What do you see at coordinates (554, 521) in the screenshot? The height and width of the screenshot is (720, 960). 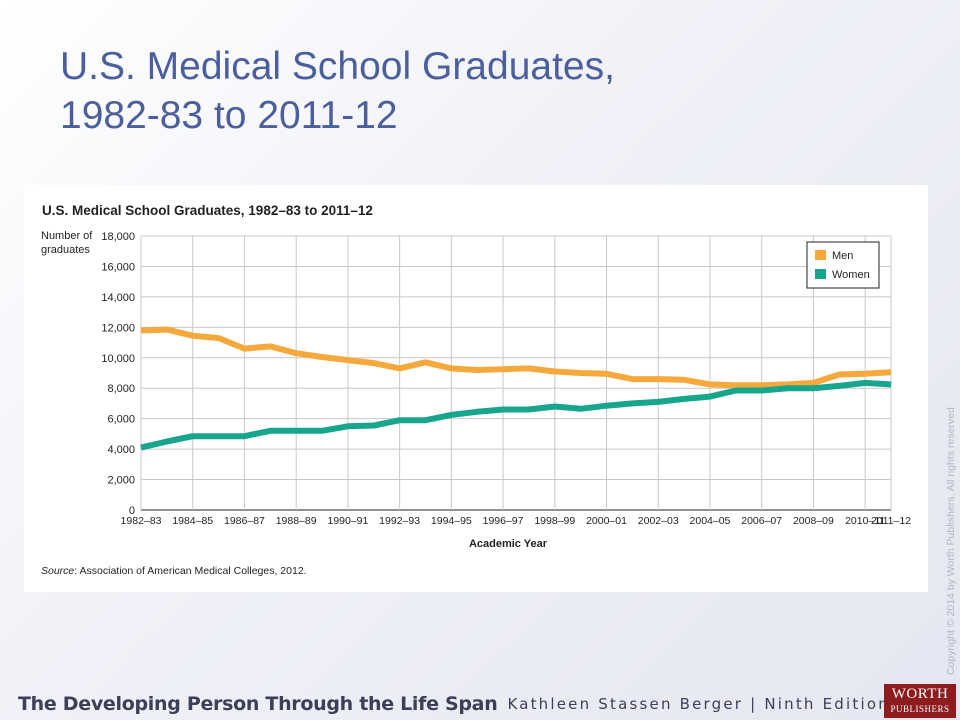 I see `x-tick-label: 1998–99` at bounding box center [554, 521].